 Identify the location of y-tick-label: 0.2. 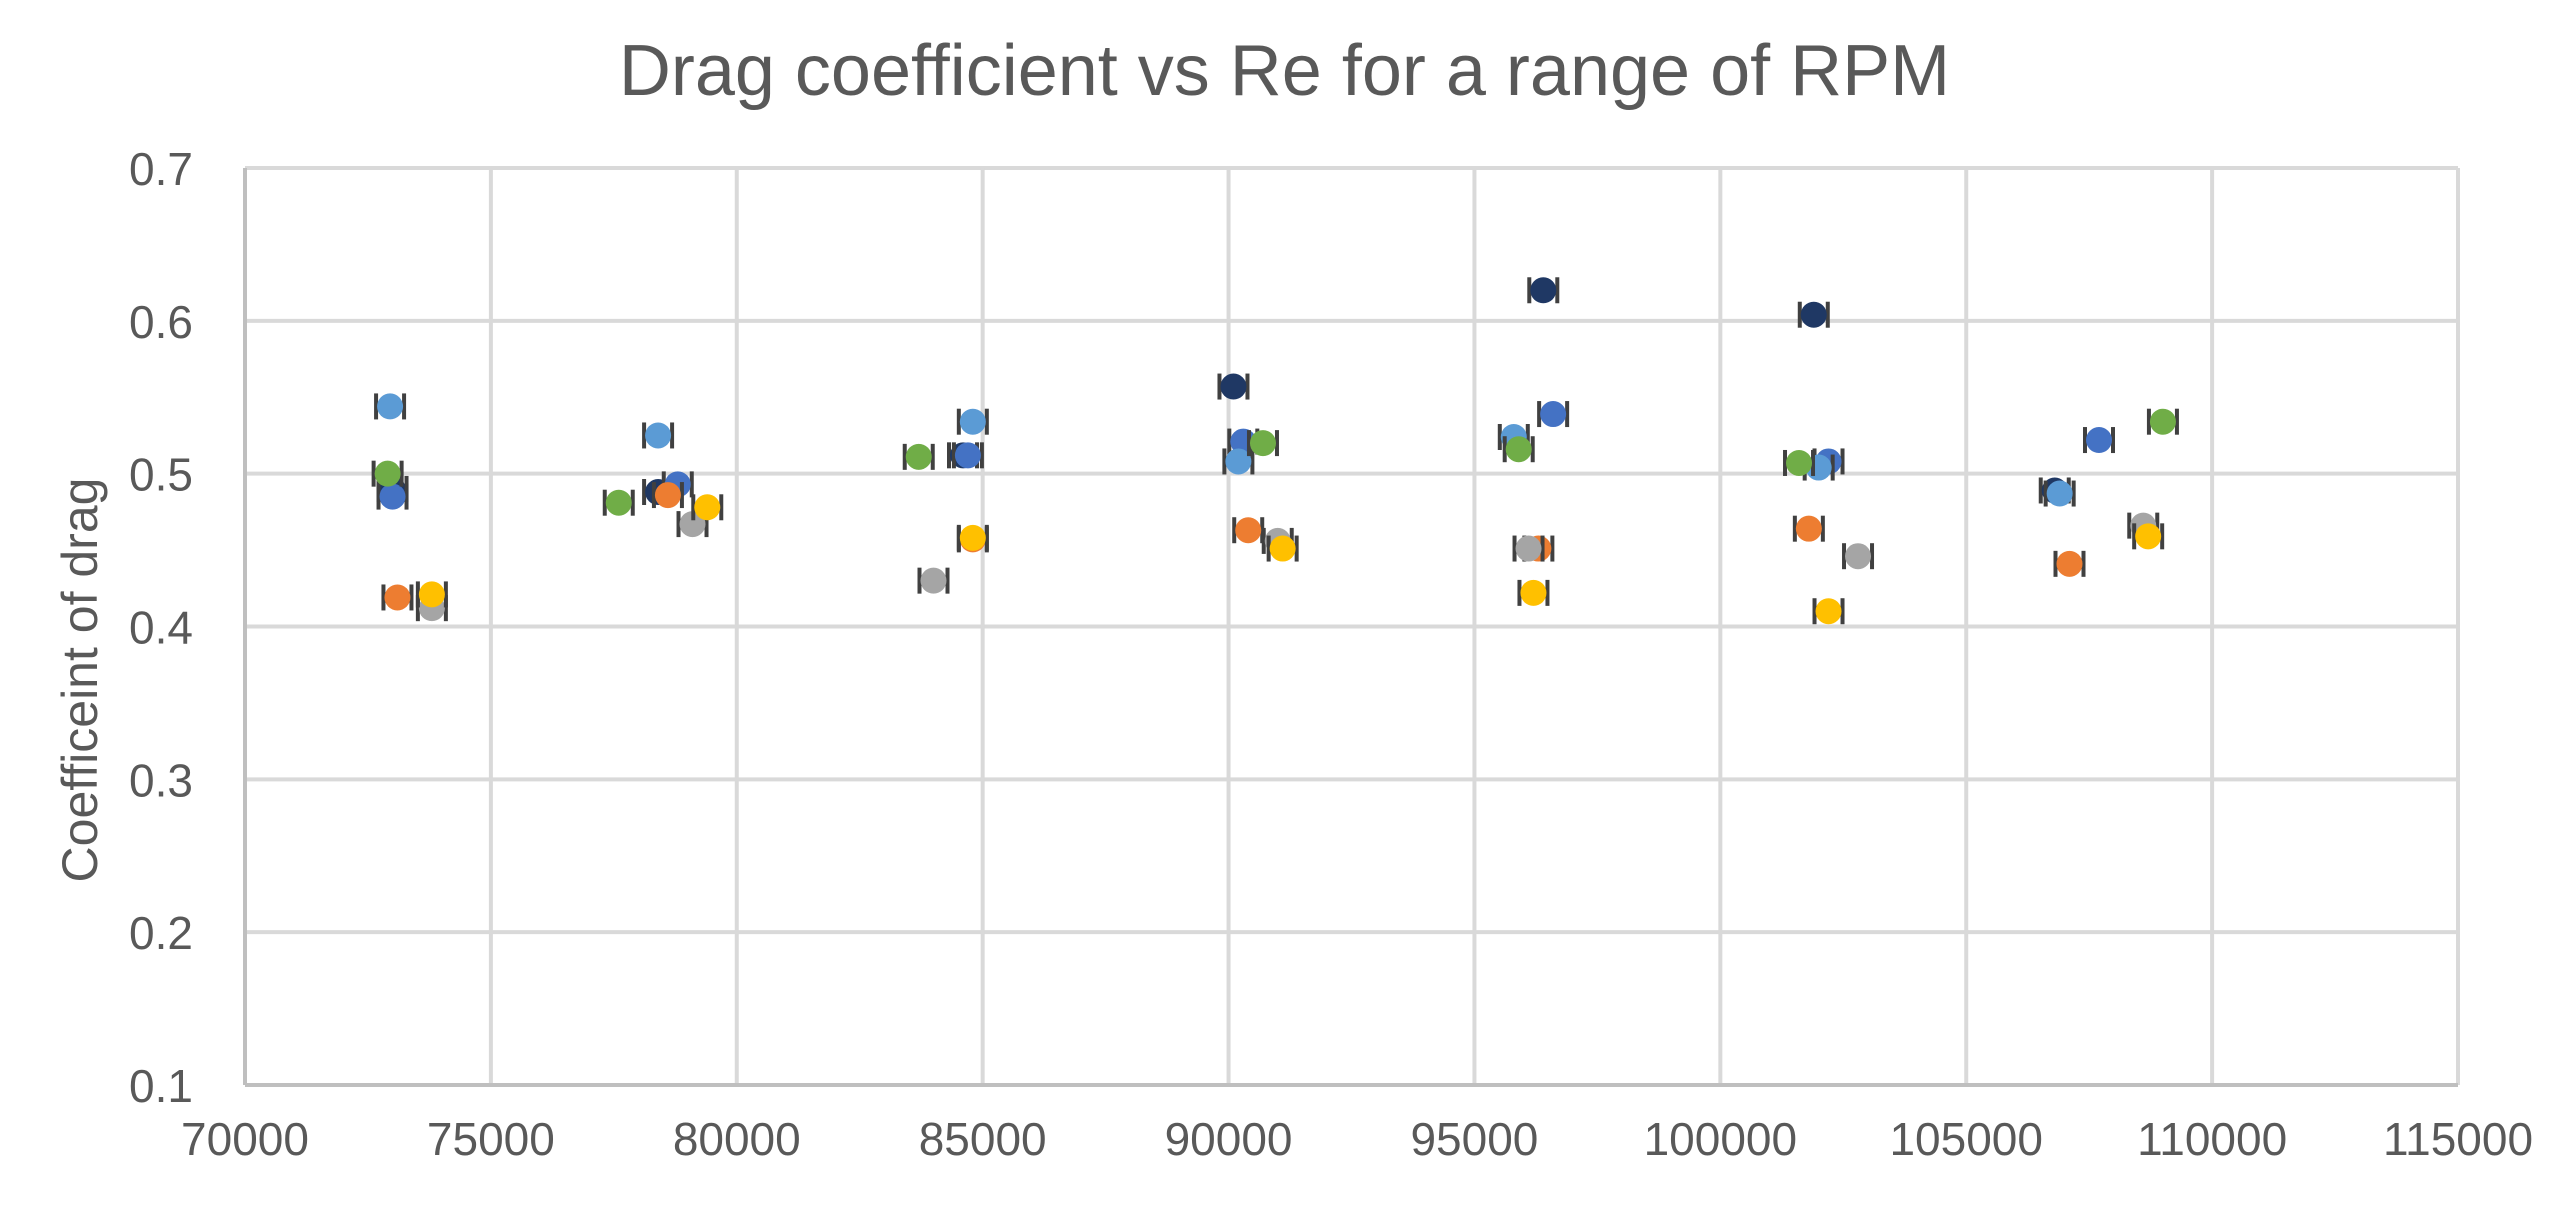
(161, 933).